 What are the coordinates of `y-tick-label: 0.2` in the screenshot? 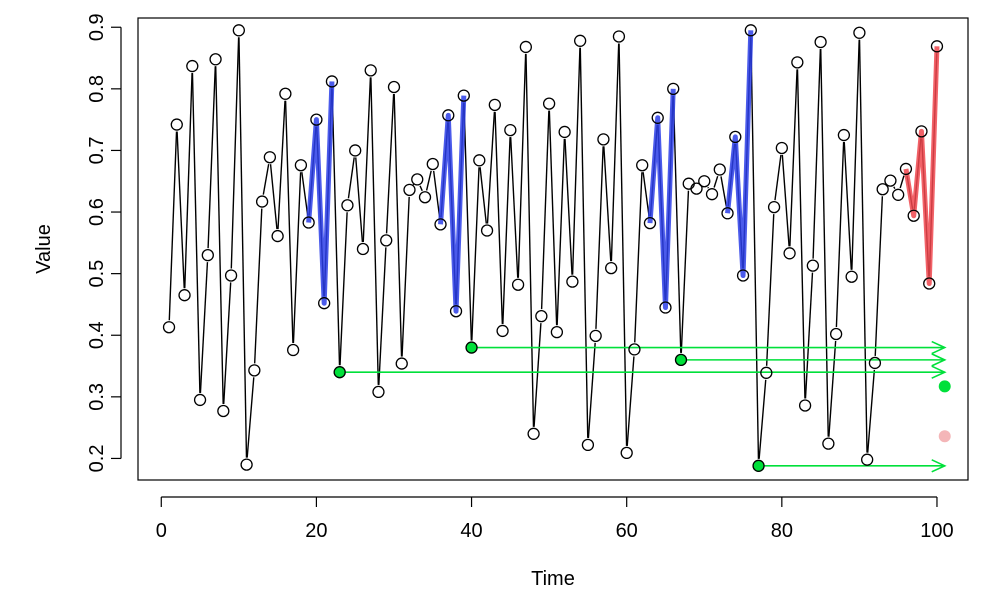 It's located at (97, 459).